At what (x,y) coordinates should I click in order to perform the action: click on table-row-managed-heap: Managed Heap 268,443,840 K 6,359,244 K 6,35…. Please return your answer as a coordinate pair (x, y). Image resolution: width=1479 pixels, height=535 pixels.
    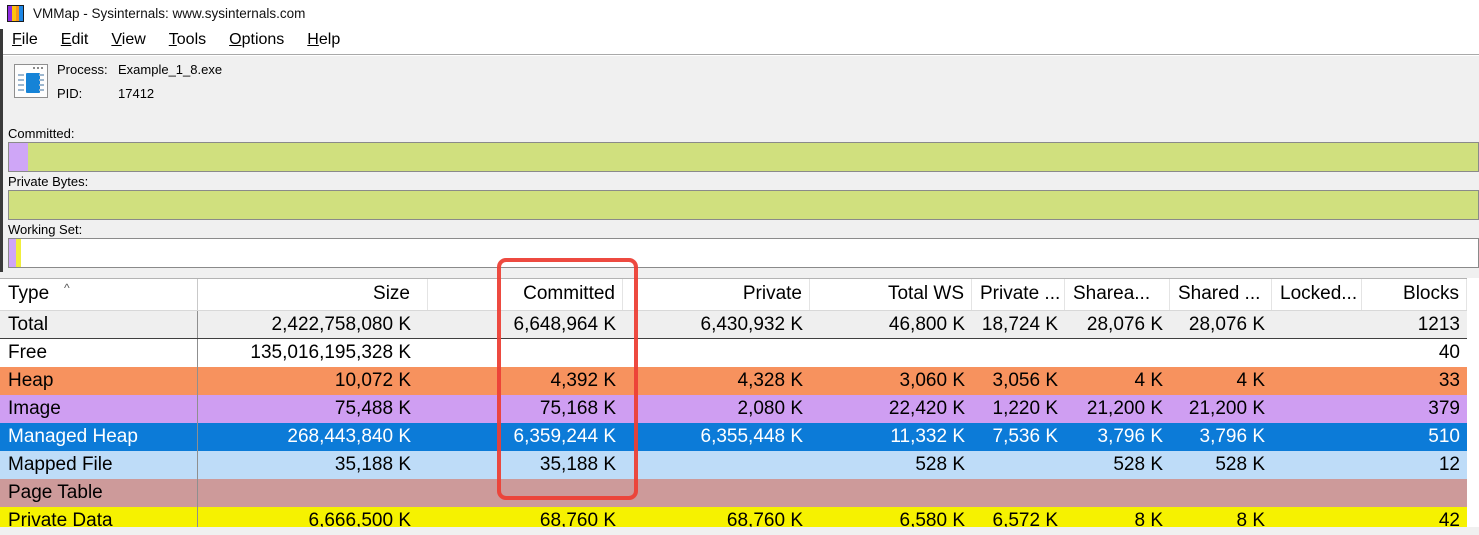
    Looking at the image, I should click on (733, 437).